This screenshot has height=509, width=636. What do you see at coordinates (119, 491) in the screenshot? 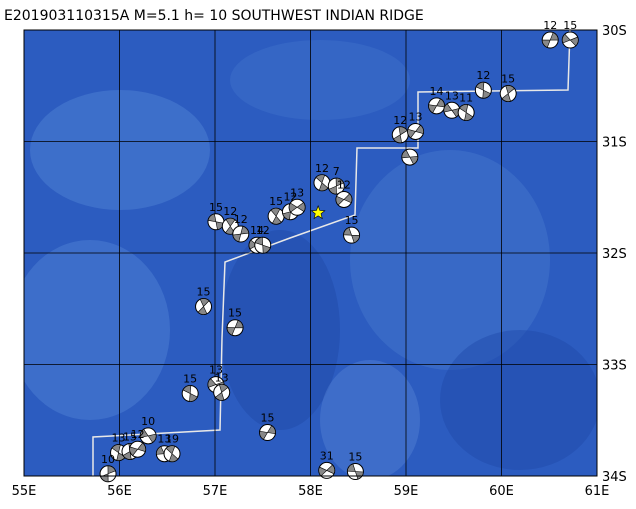
I see `x-tick-label: 56E` at bounding box center [119, 491].